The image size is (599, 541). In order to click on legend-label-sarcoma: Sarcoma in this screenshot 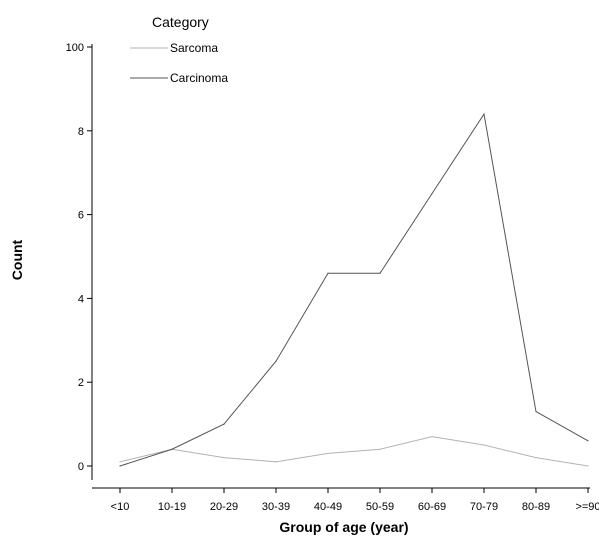, I will do `click(194, 48)`.